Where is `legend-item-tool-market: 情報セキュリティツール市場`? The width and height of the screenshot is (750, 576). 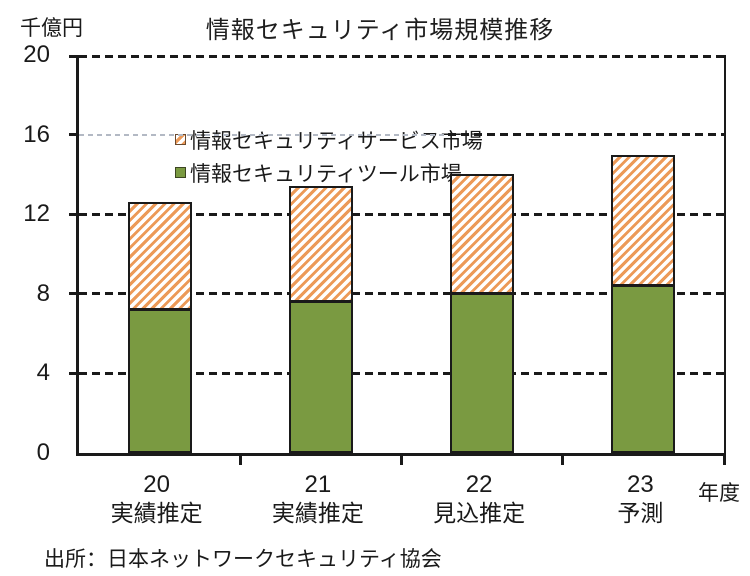
legend-item-tool-market: 情報セキュリティツール市場 is located at coordinates (329, 172).